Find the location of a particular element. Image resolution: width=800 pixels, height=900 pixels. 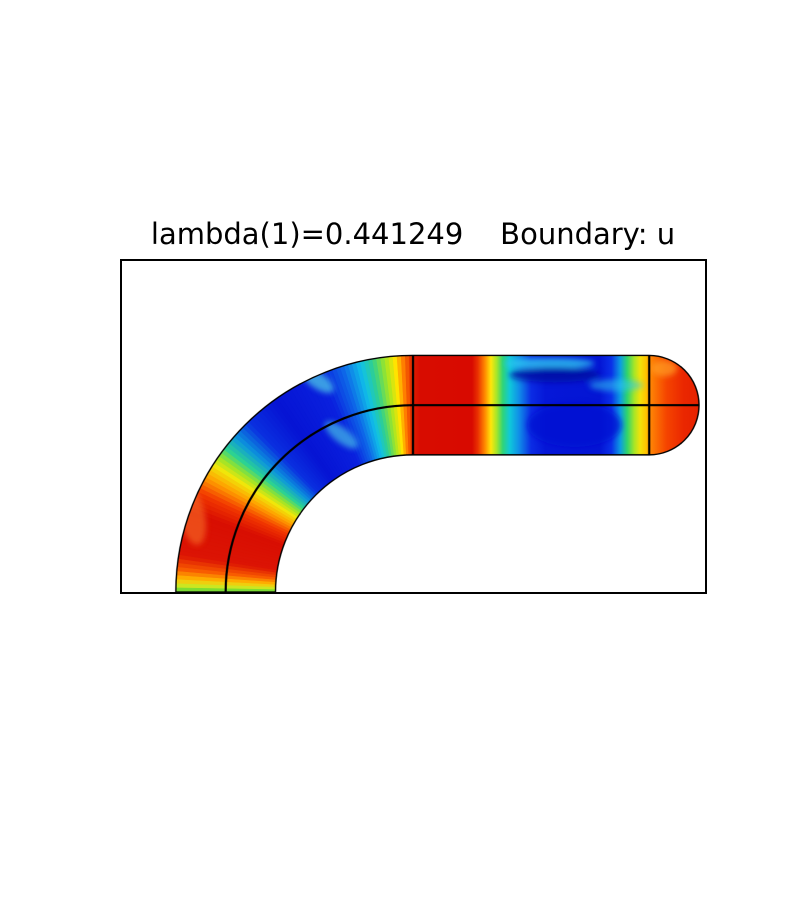

bend-color-field is located at coordinates (294, 473).